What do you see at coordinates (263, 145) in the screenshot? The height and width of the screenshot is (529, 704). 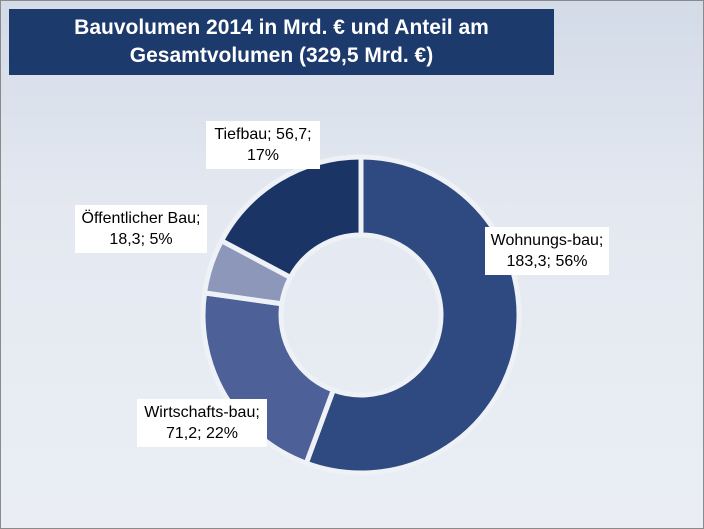 I see `data-label: Tiefbau; 56,7; 17%` at bounding box center [263, 145].